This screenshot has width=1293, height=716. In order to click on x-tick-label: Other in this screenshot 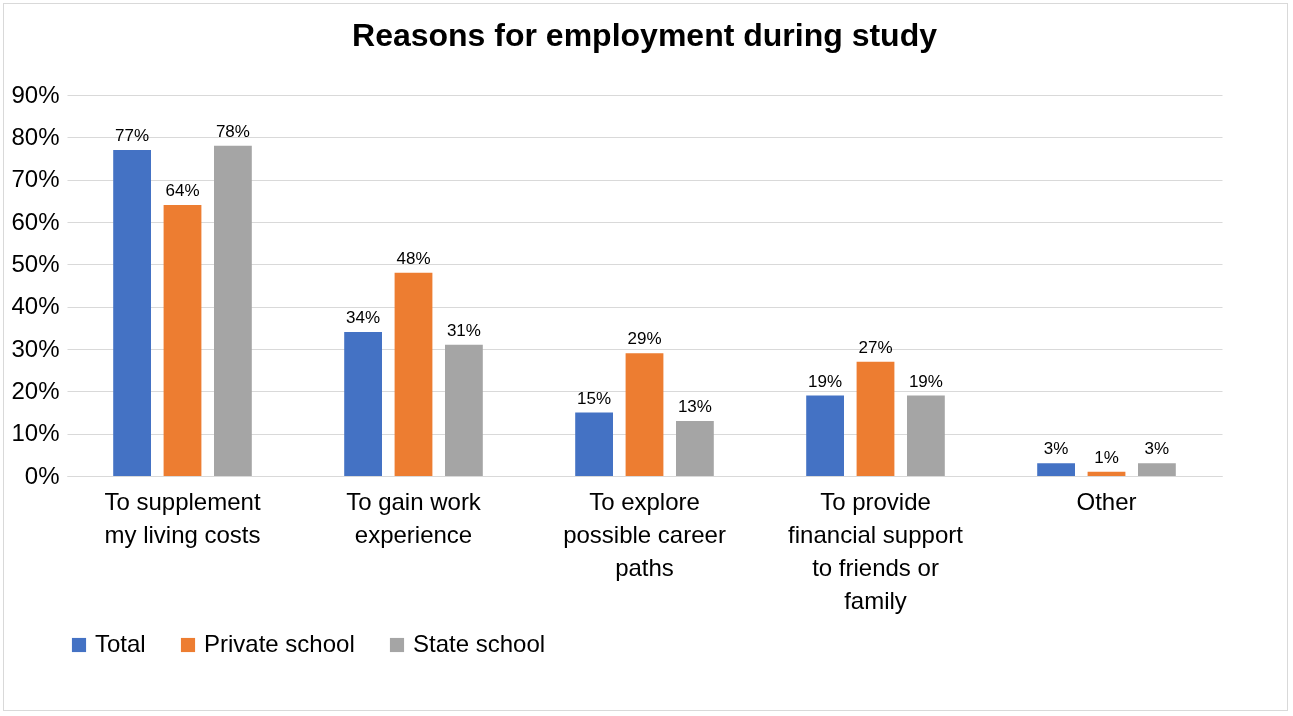, I will do `click(1106, 501)`.